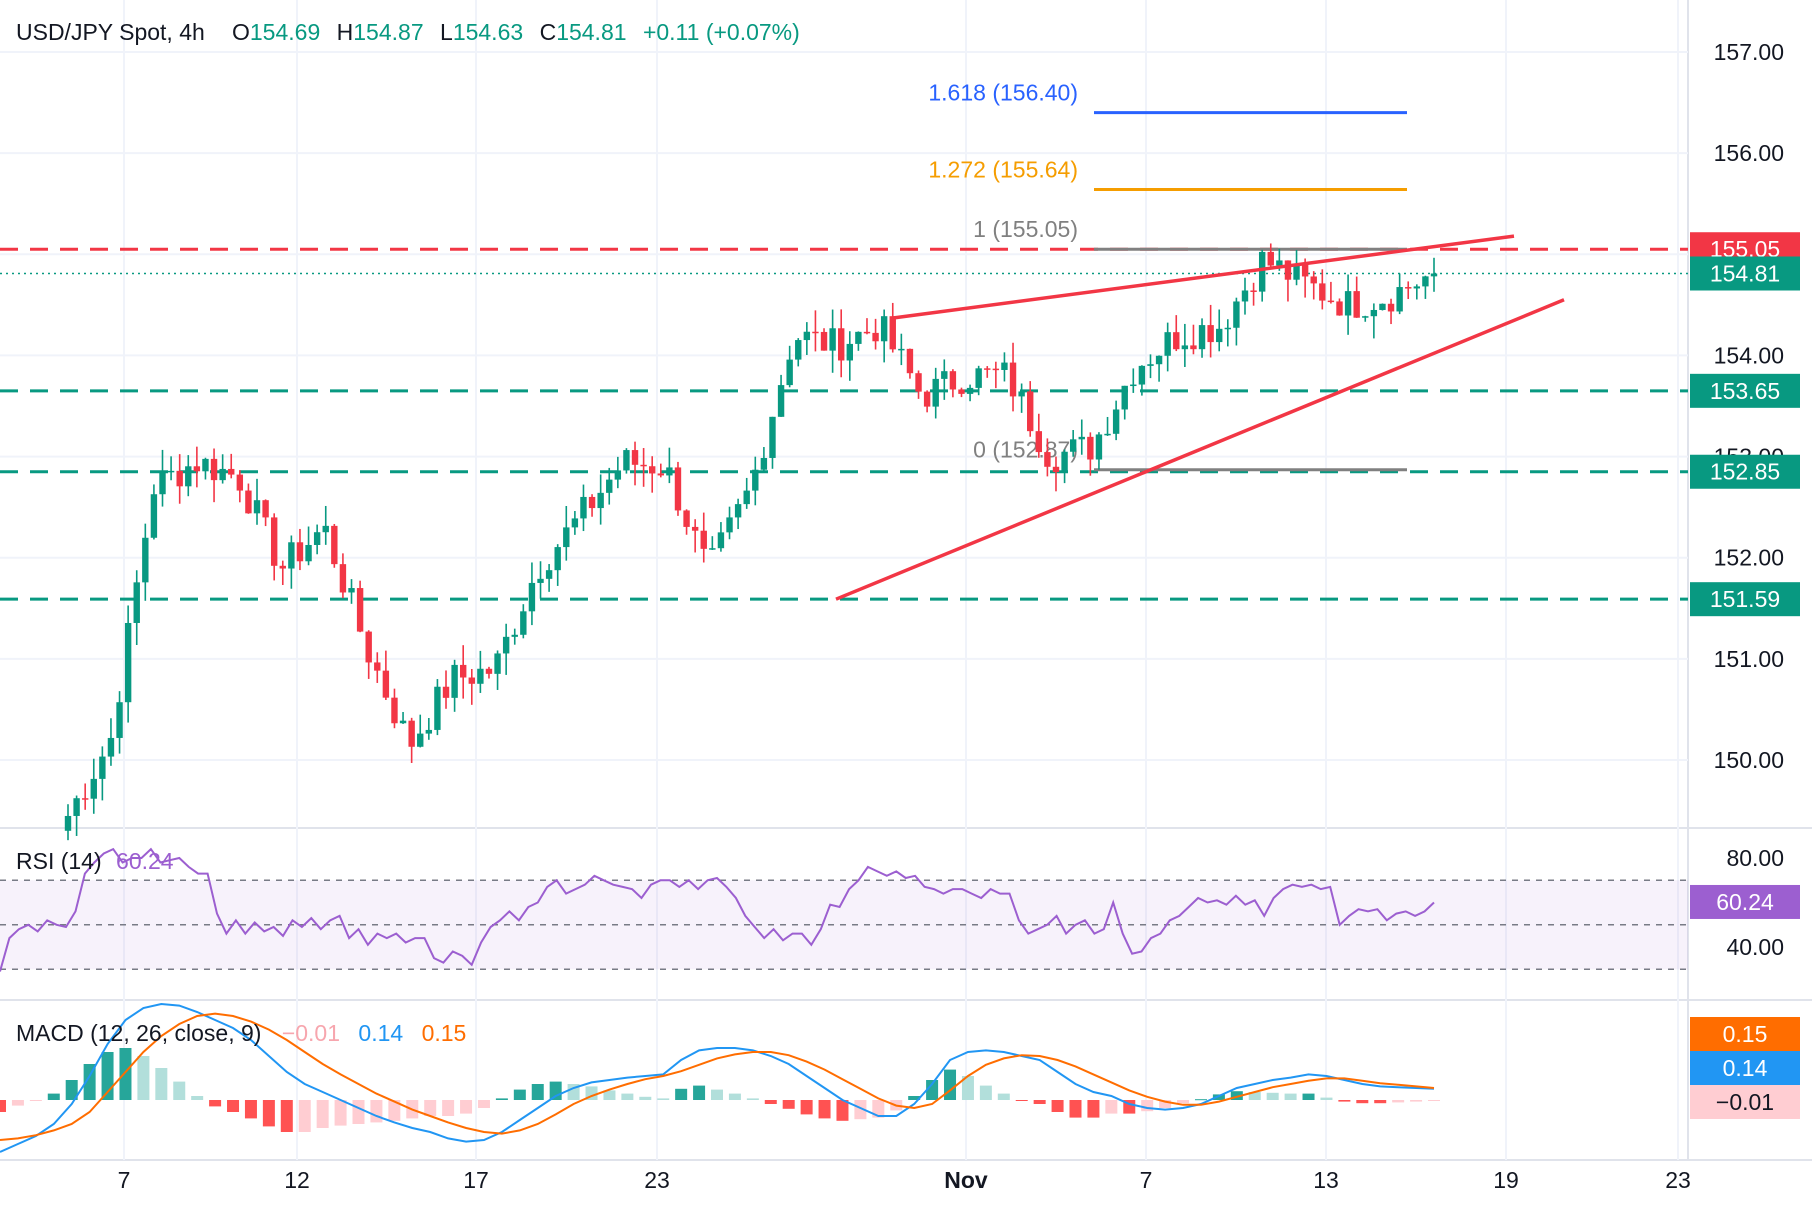 The image size is (1812, 1211). I want to click on fib-label: 1 (155.05), so click(1025, 229).